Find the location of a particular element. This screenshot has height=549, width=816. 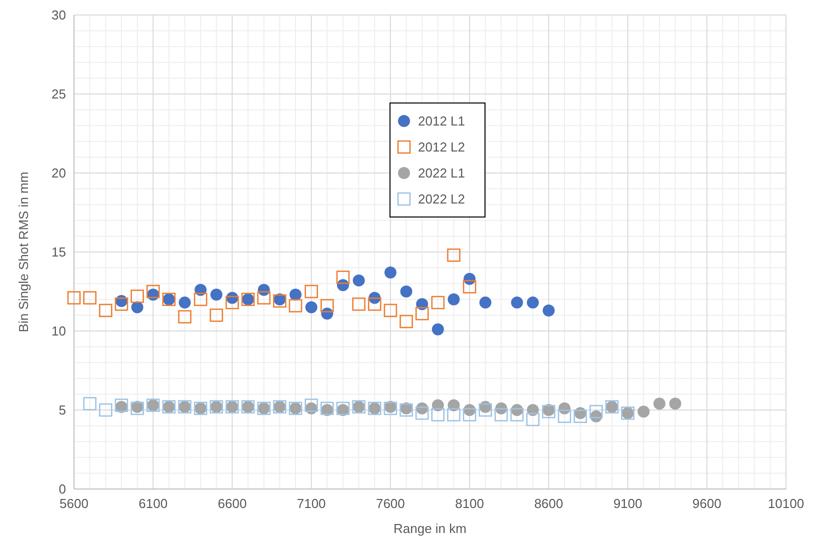

x-tick-label: 7100 is located at coordinates (311, 503).